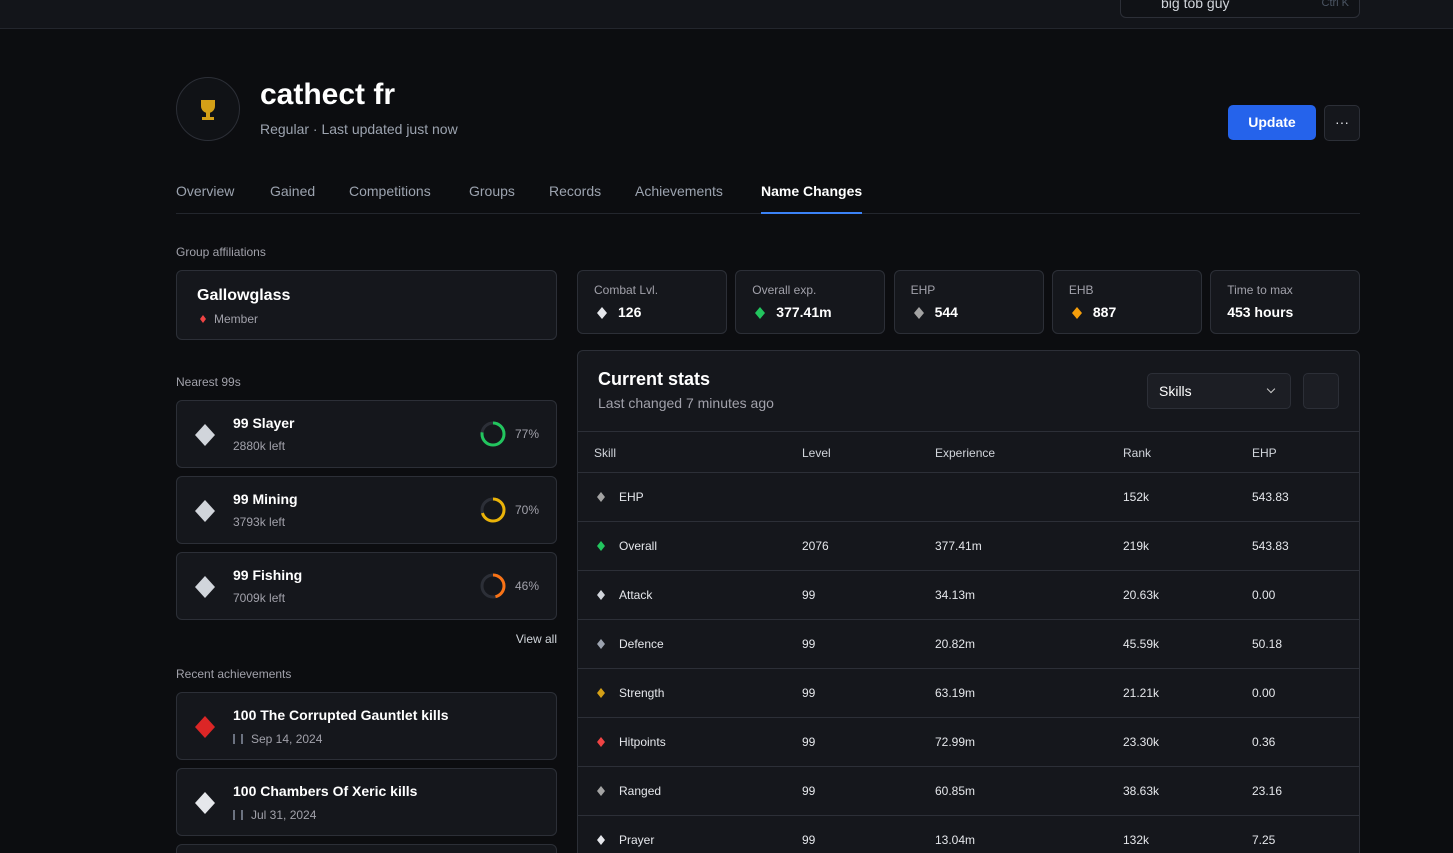 The image size is (1453, 853). Describe the element at coordinates (328, 94) in the screenshot. I see `player-name: cathect fr` at that location.